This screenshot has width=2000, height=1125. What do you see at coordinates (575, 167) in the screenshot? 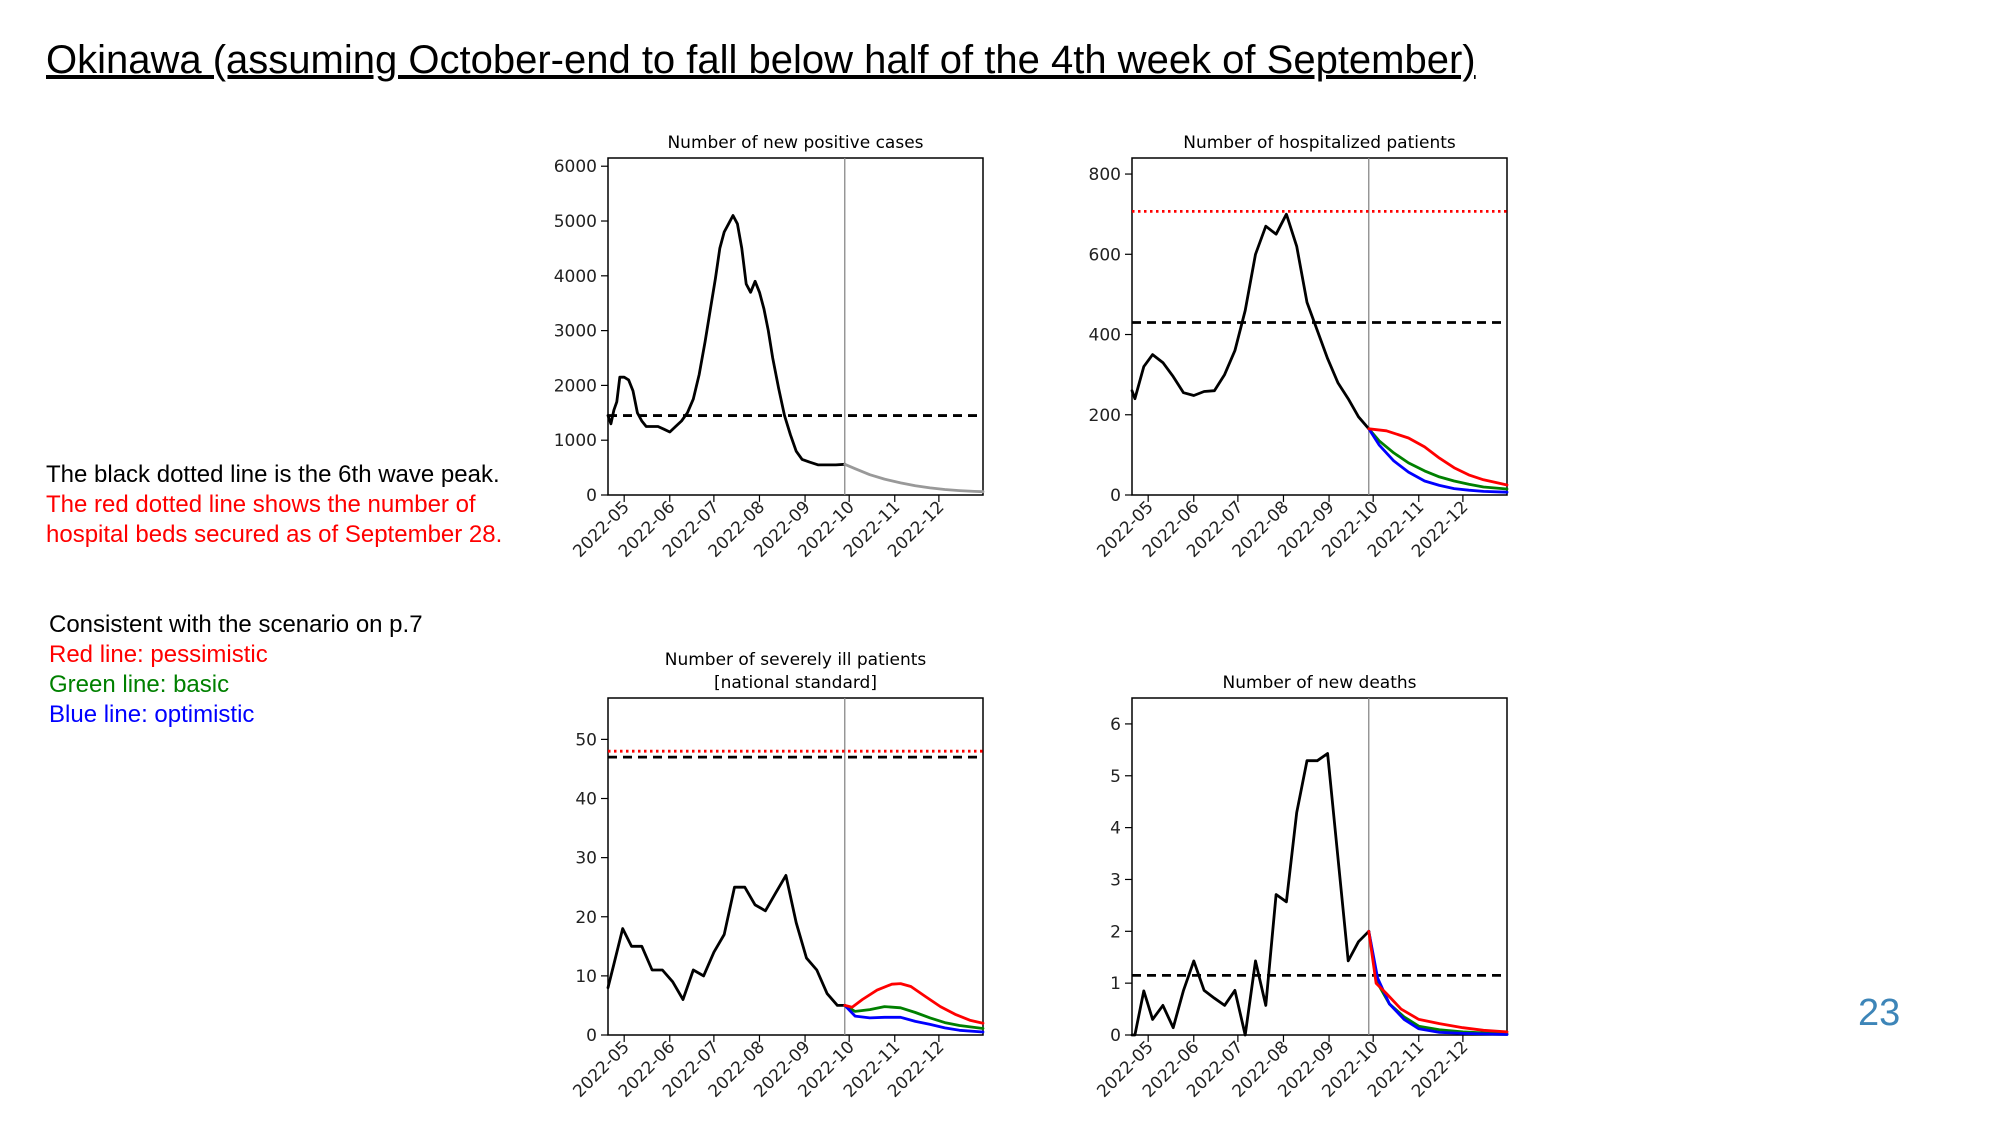
I see `y-tick-label: 6000` at bounding box center [575, 167].